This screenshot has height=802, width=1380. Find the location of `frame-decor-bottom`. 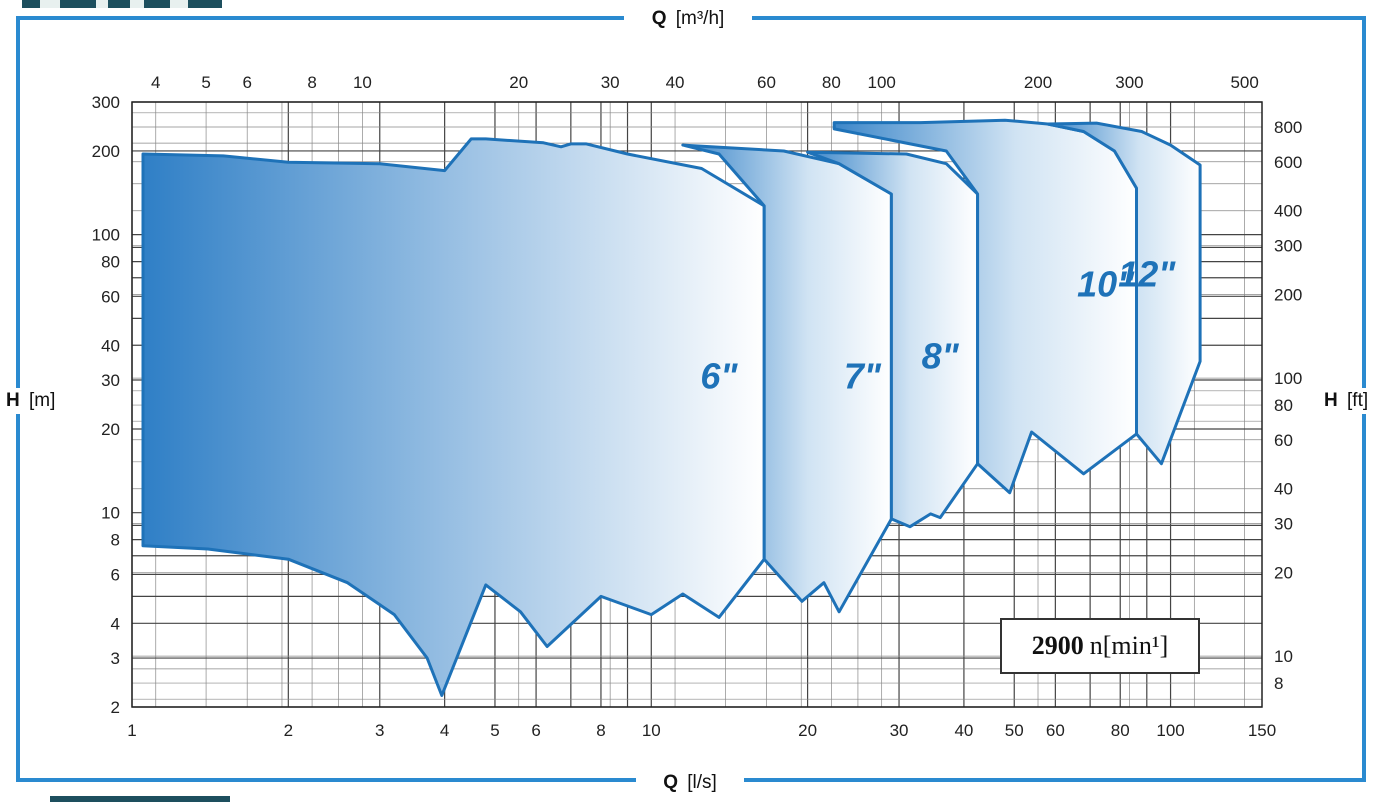

frame-decor-bottom is located at coordinates (140, 799).